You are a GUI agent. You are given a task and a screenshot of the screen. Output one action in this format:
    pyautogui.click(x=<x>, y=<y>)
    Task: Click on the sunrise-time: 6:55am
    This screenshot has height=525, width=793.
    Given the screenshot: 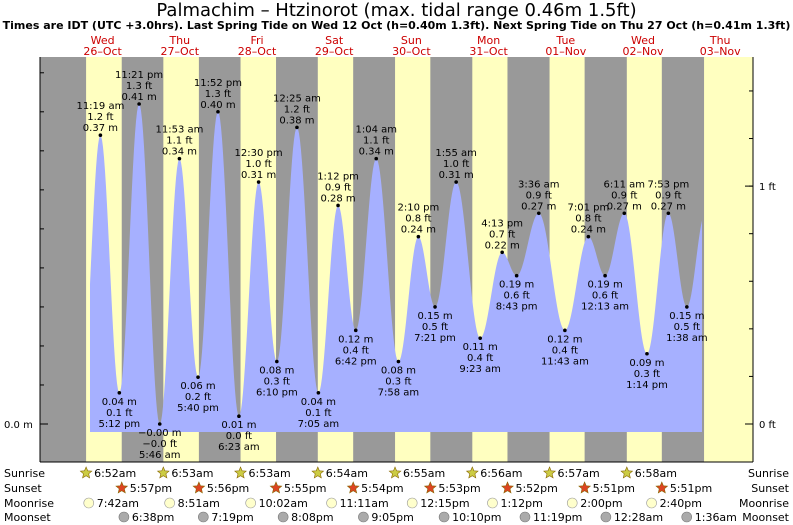 What is the action you would take?
    pyautogui.click(x=424, y=473)
    